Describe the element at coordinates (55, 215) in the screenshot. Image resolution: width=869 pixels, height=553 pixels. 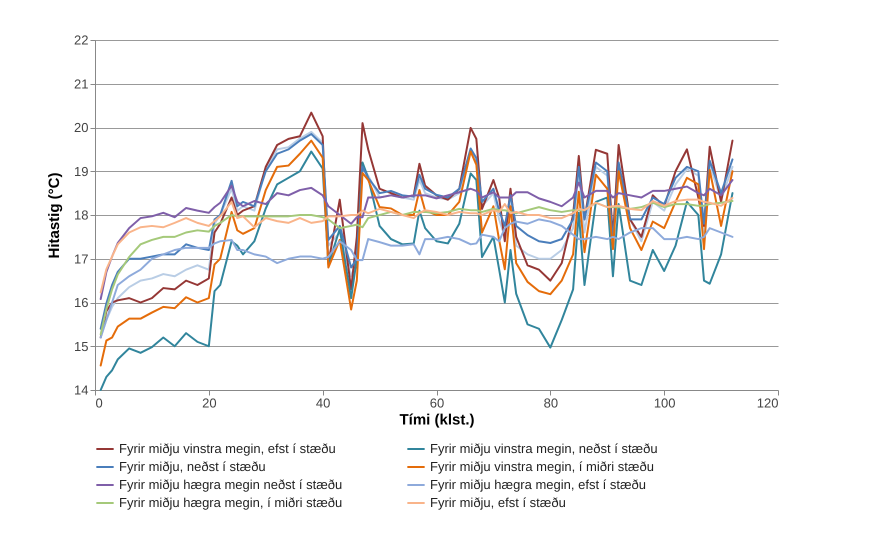
I see `y-axis-title: Hitastig (°C)` at that location.